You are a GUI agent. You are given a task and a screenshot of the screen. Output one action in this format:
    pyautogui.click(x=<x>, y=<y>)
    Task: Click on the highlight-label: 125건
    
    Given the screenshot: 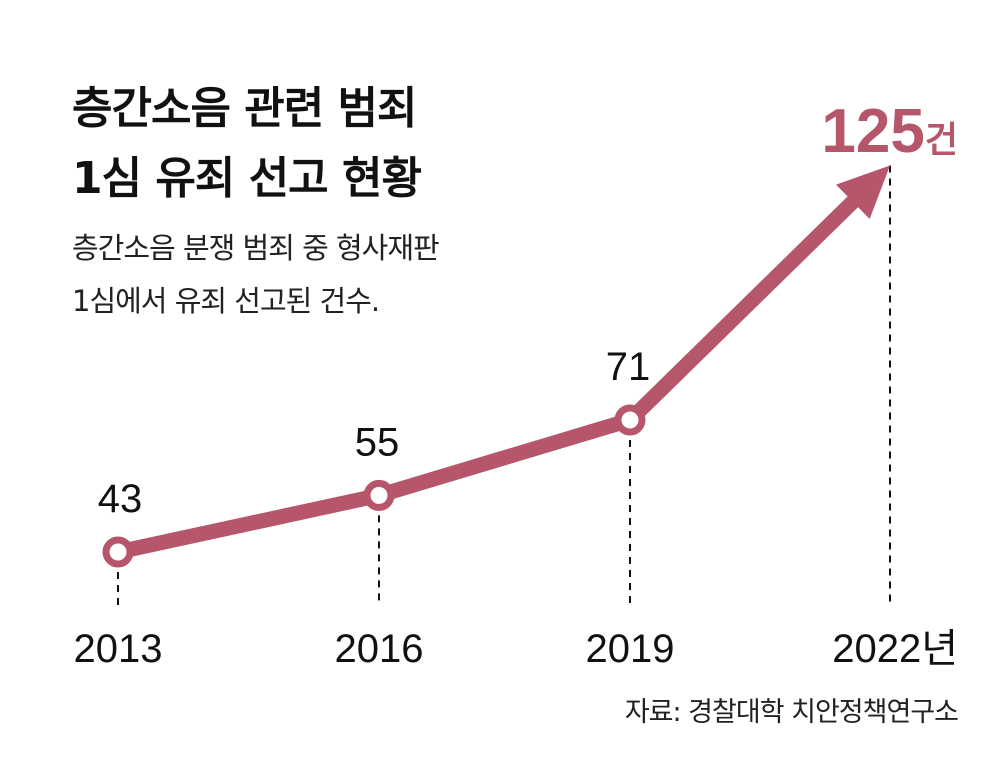 What is the action you would take?
    pyautogui.click(x=889, y=131)
    